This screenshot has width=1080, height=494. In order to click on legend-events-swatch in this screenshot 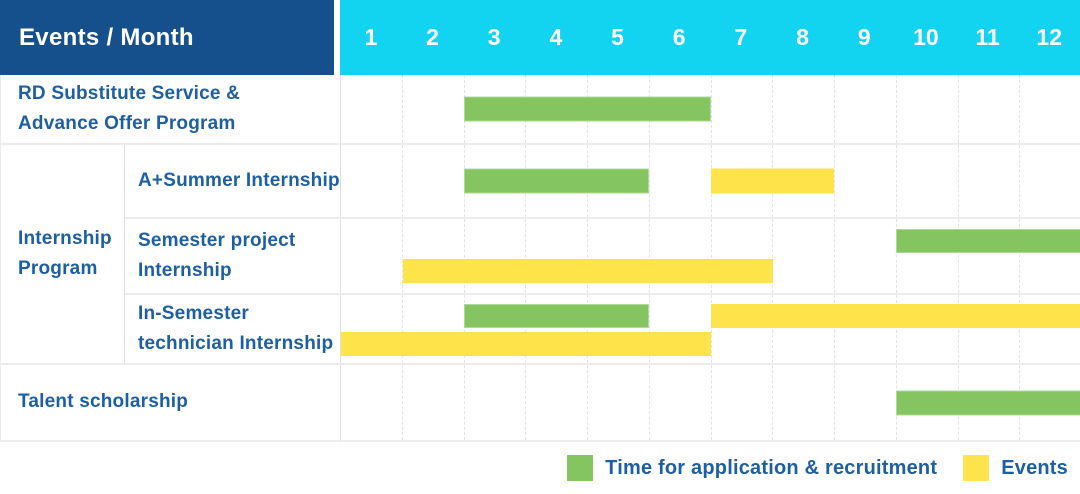, I will do `click(976, 468)`.